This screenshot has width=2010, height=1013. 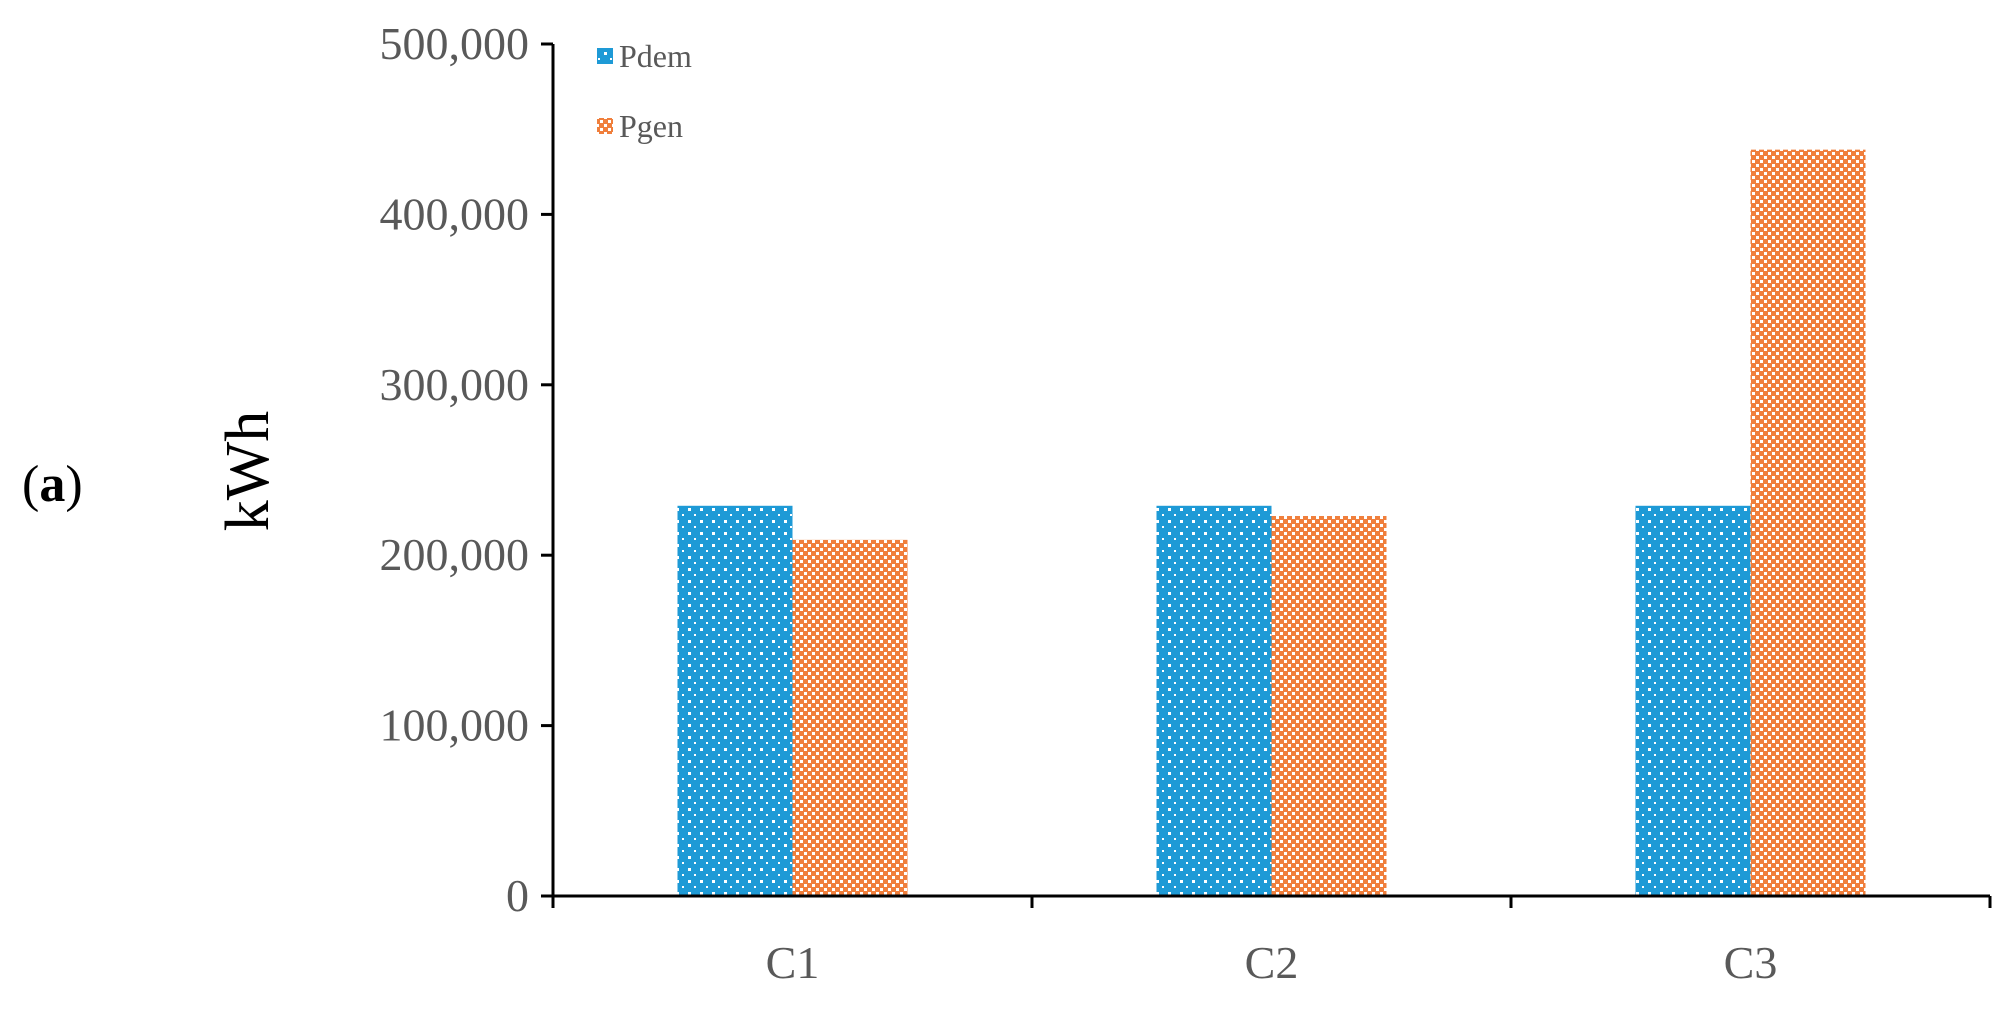 I want to click on x-tick-label: C2, so click(x=1272, y=962).